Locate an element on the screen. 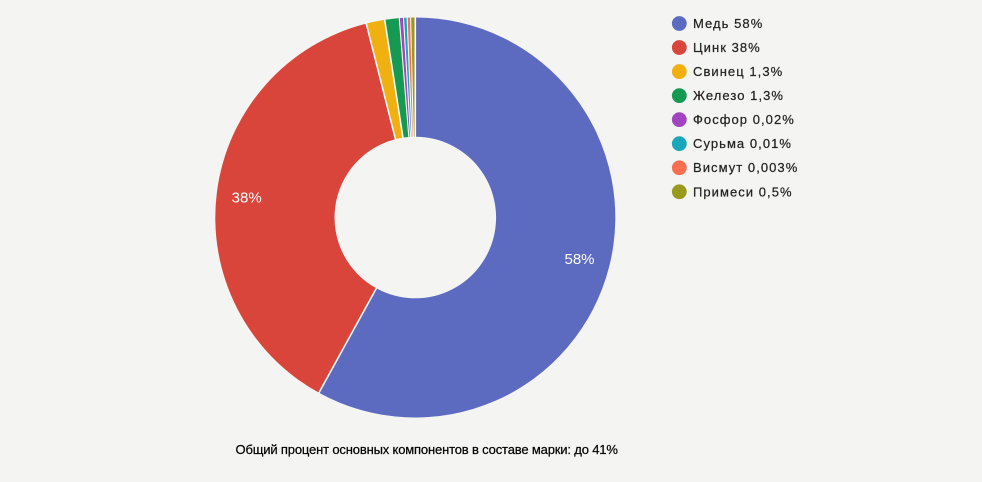 This screenshot has height=482, width=982. svg-text: Висмут 0,003% is located at coordinates (745, 167).